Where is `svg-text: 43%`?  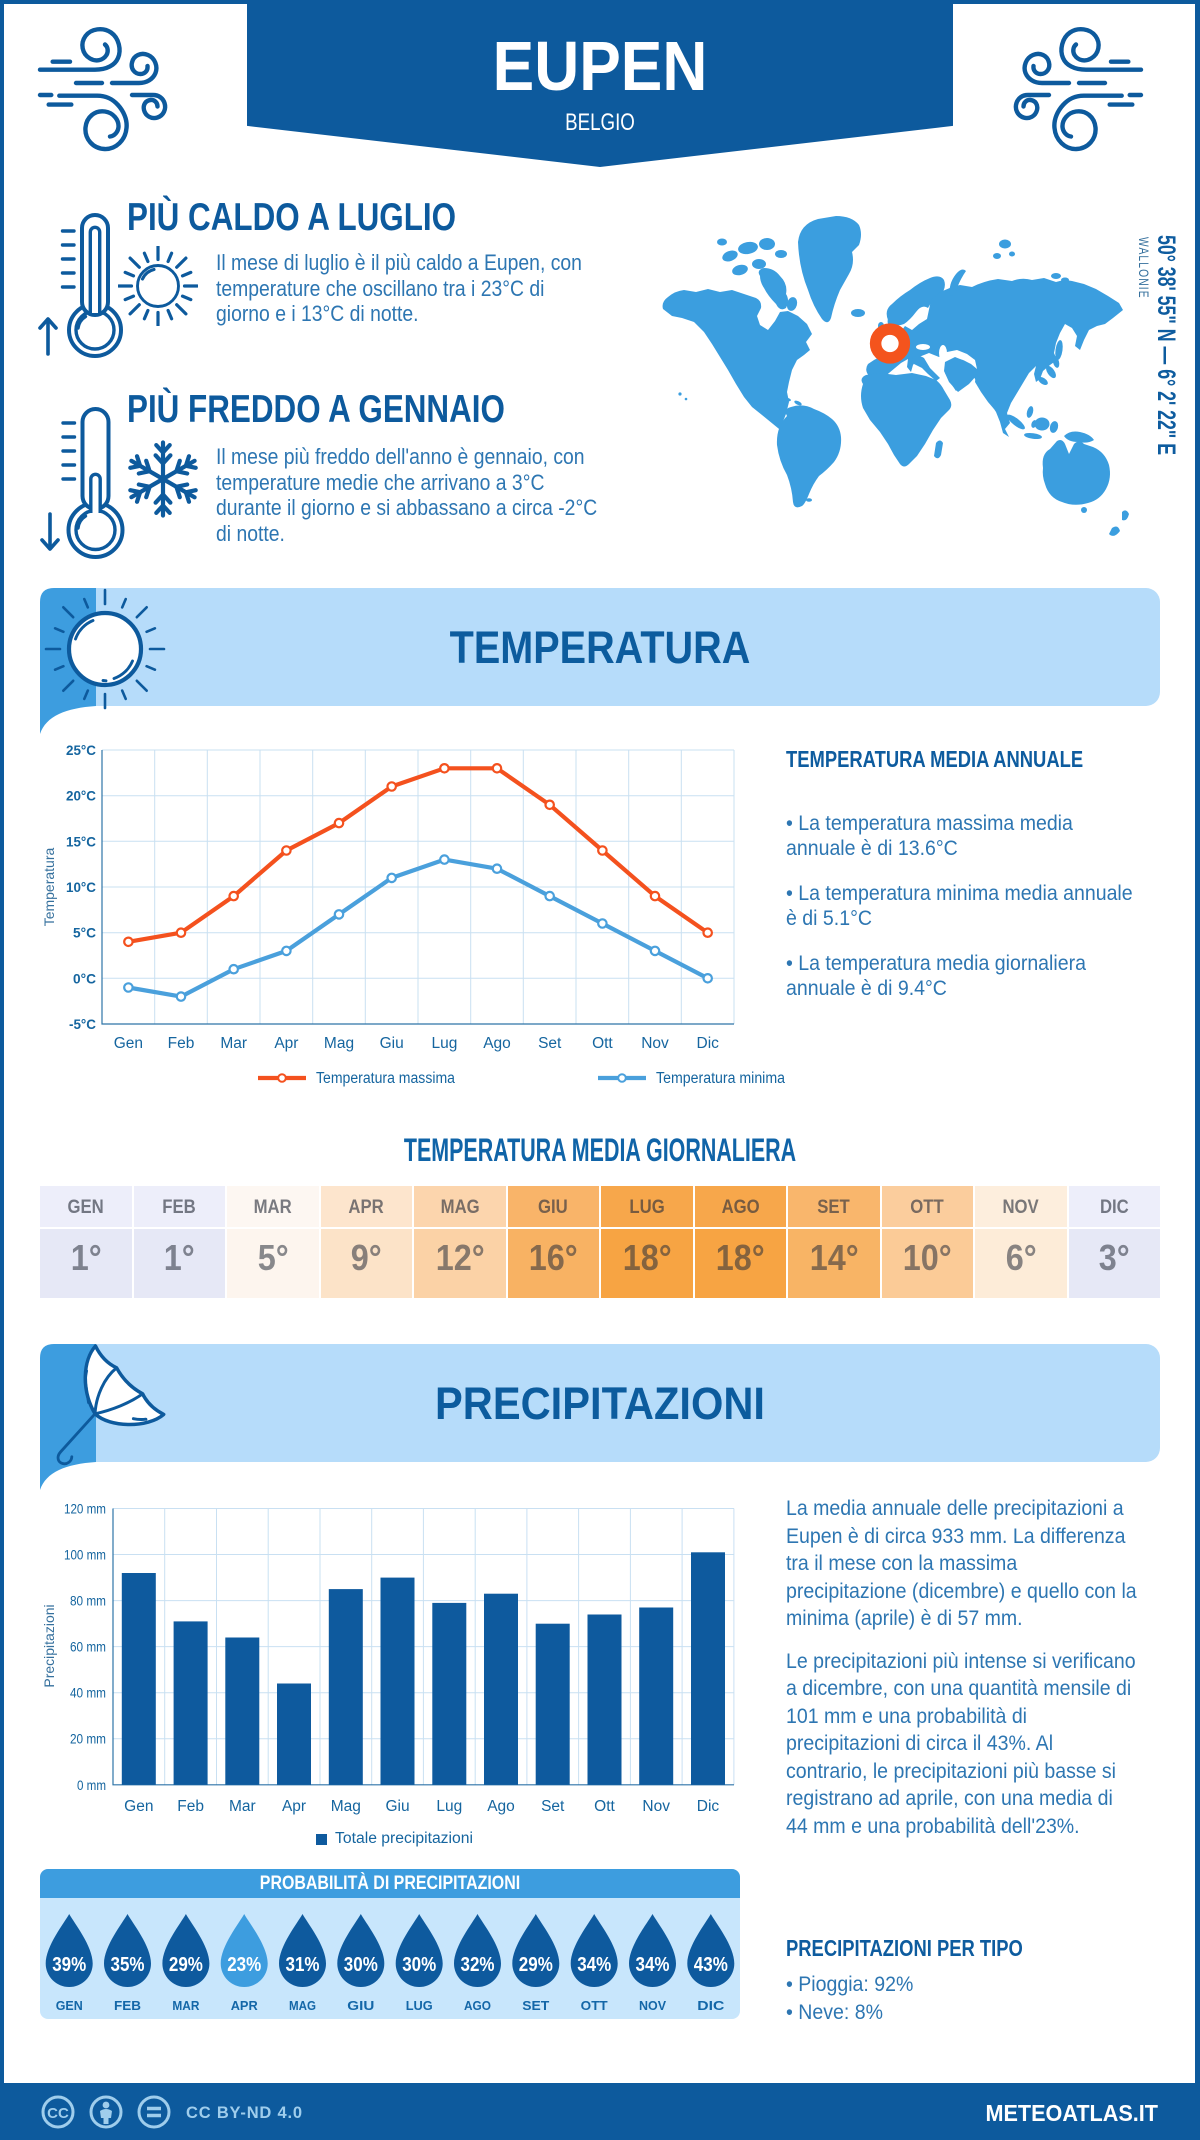 svg-text: 43% is located at coordinates (711, 1965).